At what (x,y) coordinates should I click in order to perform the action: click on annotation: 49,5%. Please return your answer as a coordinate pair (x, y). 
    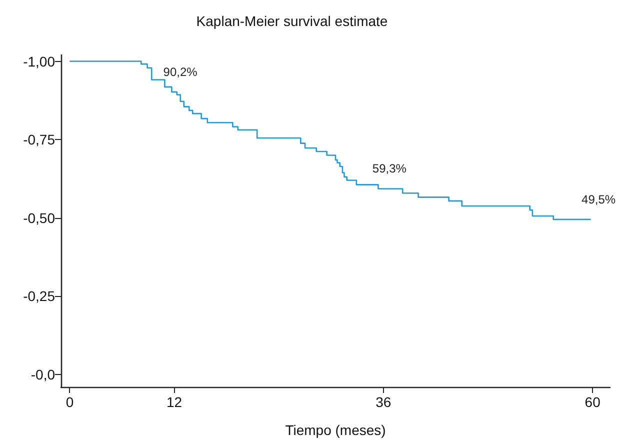
    Looking at the image, I should click on (599, 199).